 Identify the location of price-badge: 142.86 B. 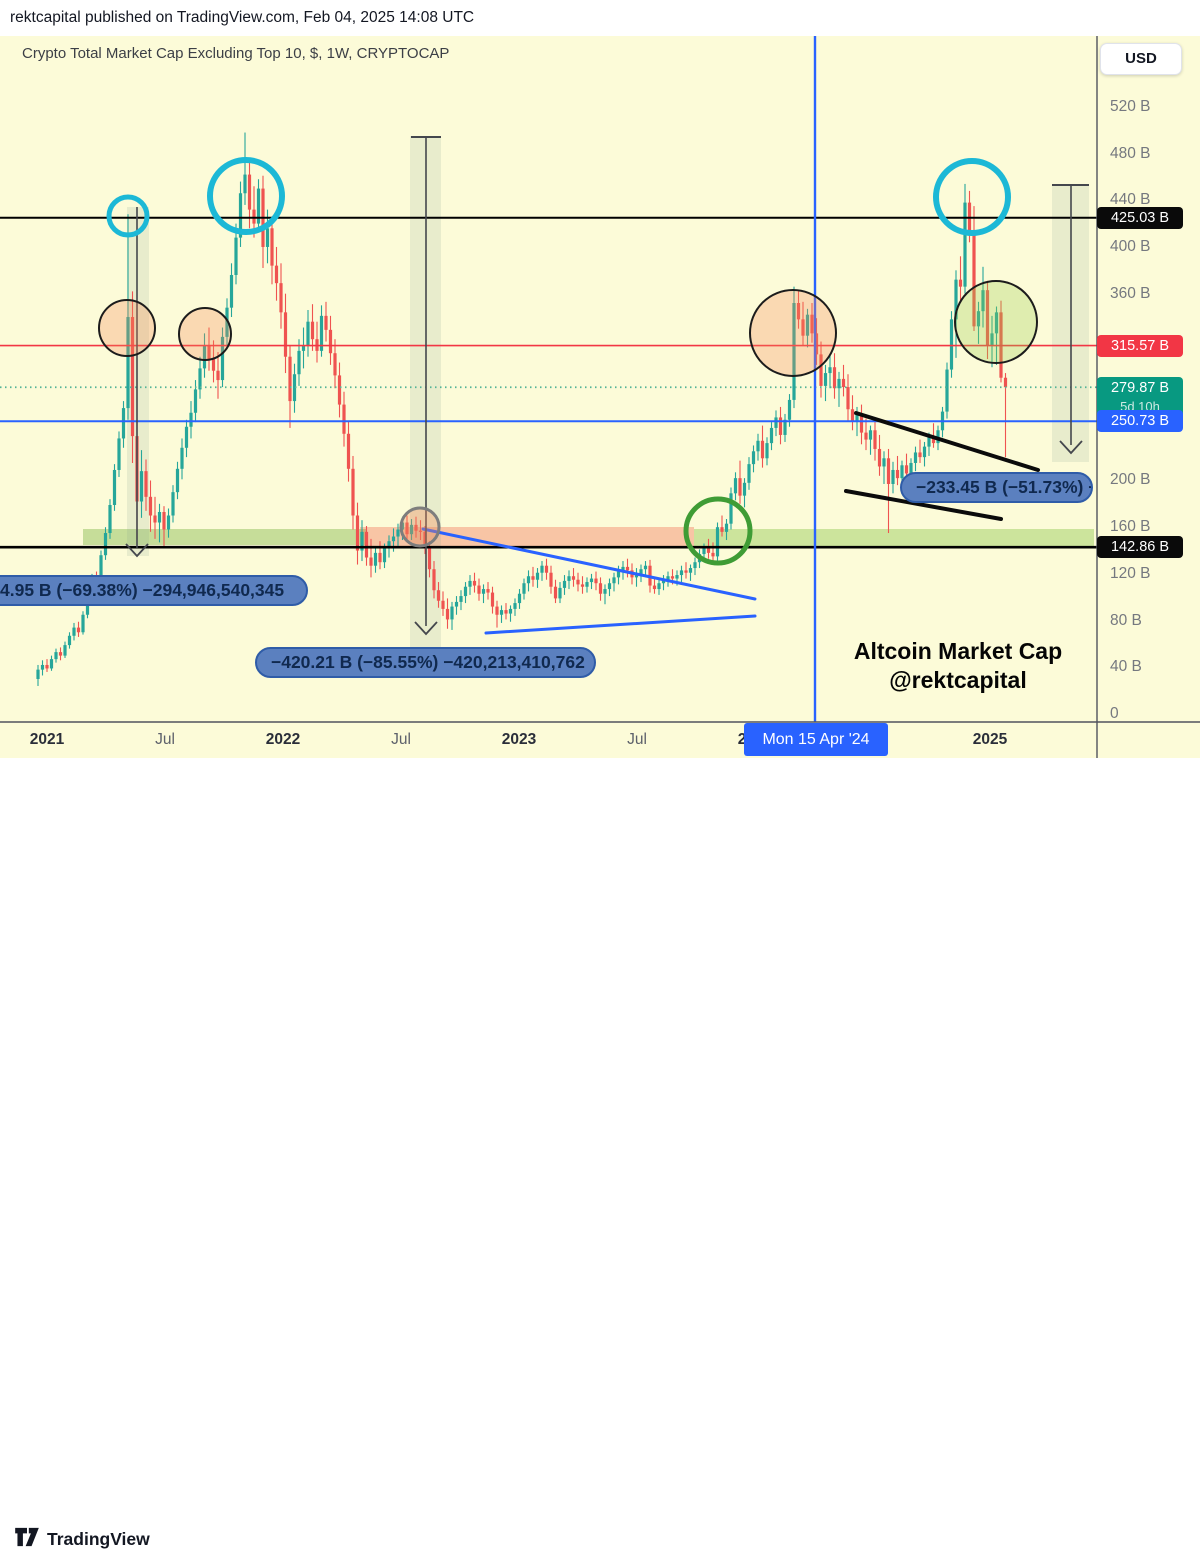
(1140, 547).